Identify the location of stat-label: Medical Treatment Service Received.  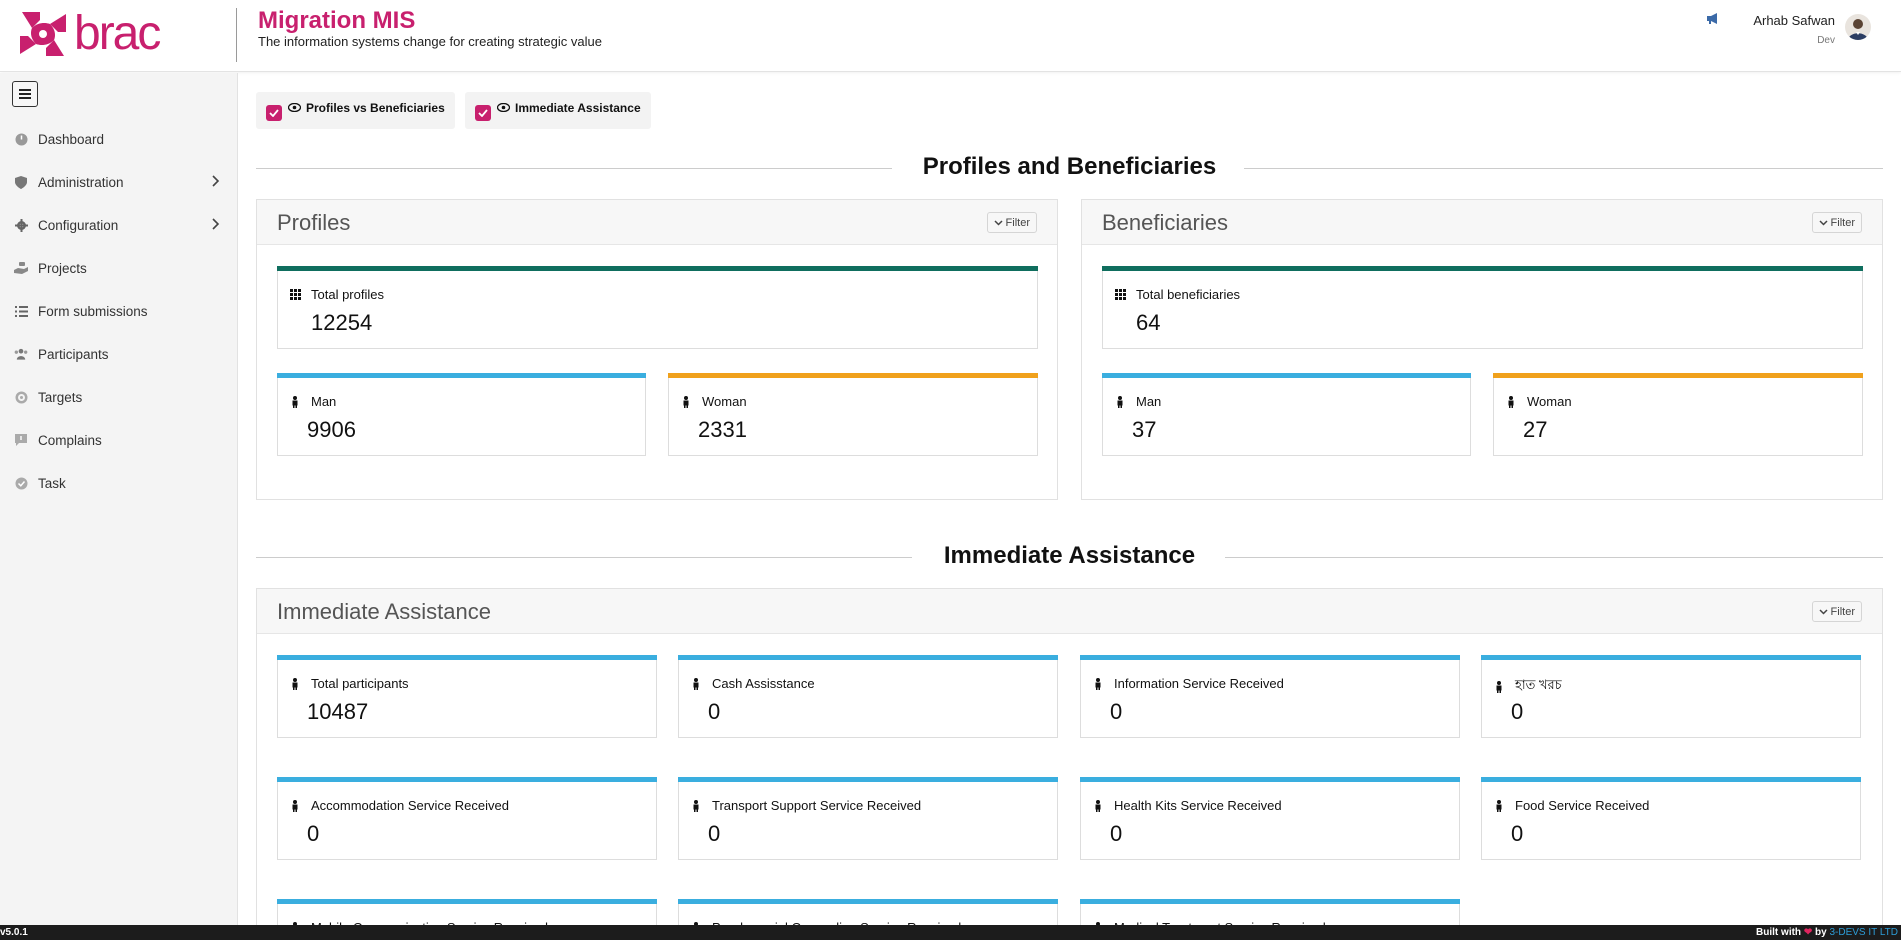
(1220, 922).